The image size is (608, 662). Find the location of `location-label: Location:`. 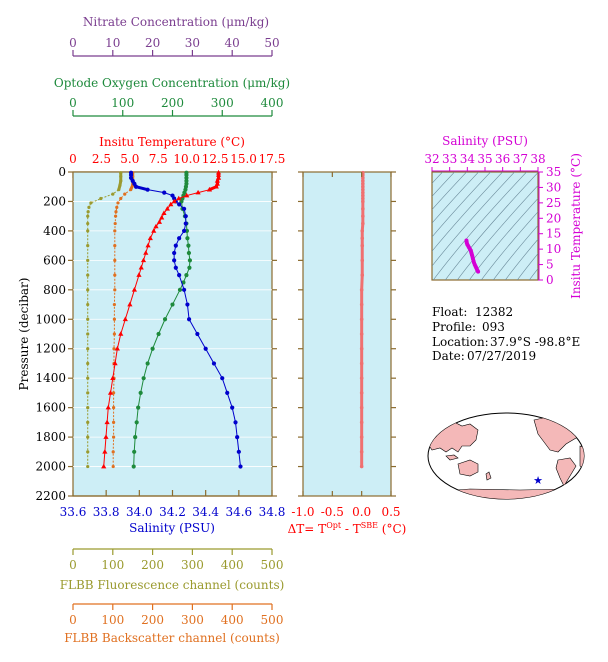

location-label: Location: is located at coordinates (460, 342).